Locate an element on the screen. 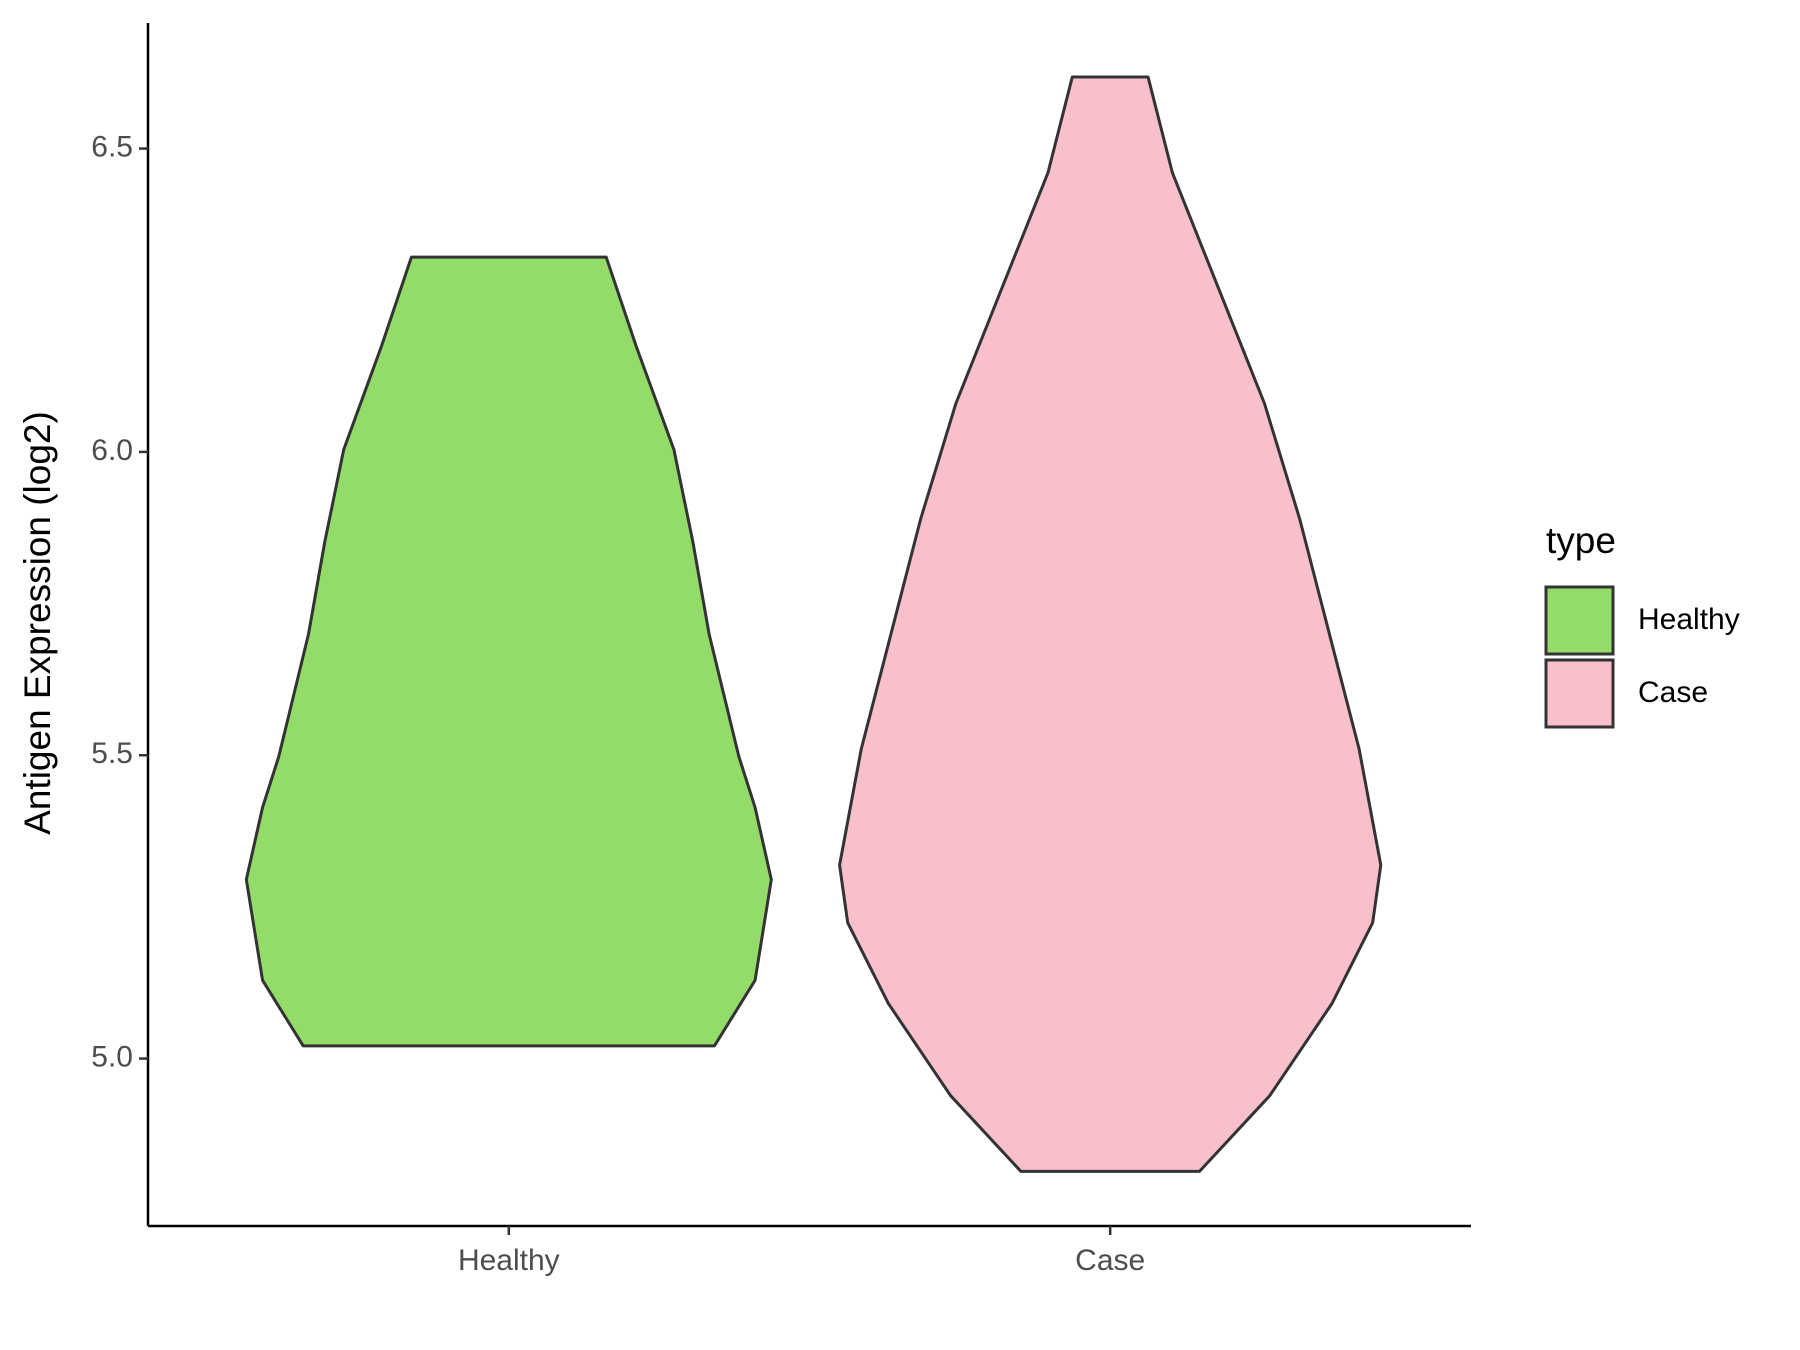  x-tick-label: Healthy is located at coordinates (509, 1260).